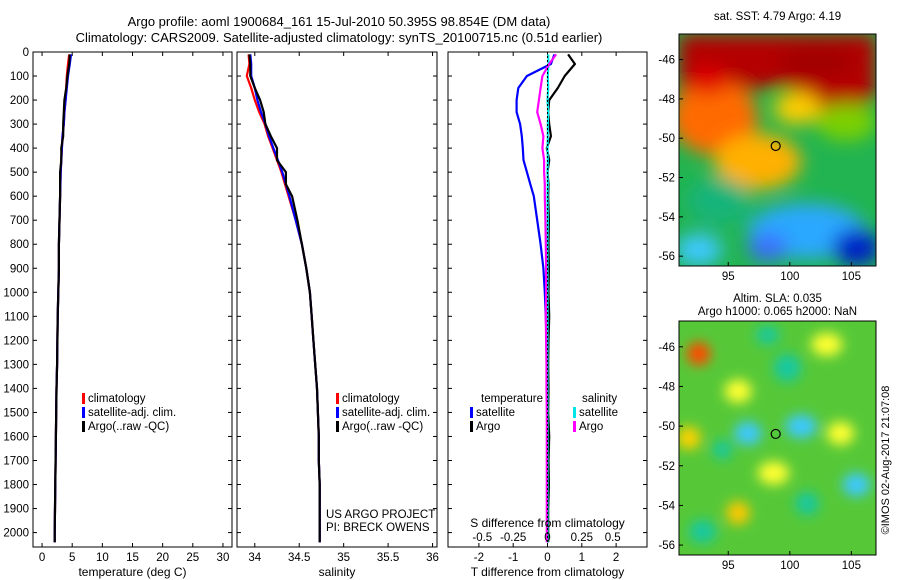 This screenshot has height=580, width=900. What do you see at coordinates (582, 538) in the screenshot?
I see `s-tick-label: 0.25` at bounding box center [582, 538].